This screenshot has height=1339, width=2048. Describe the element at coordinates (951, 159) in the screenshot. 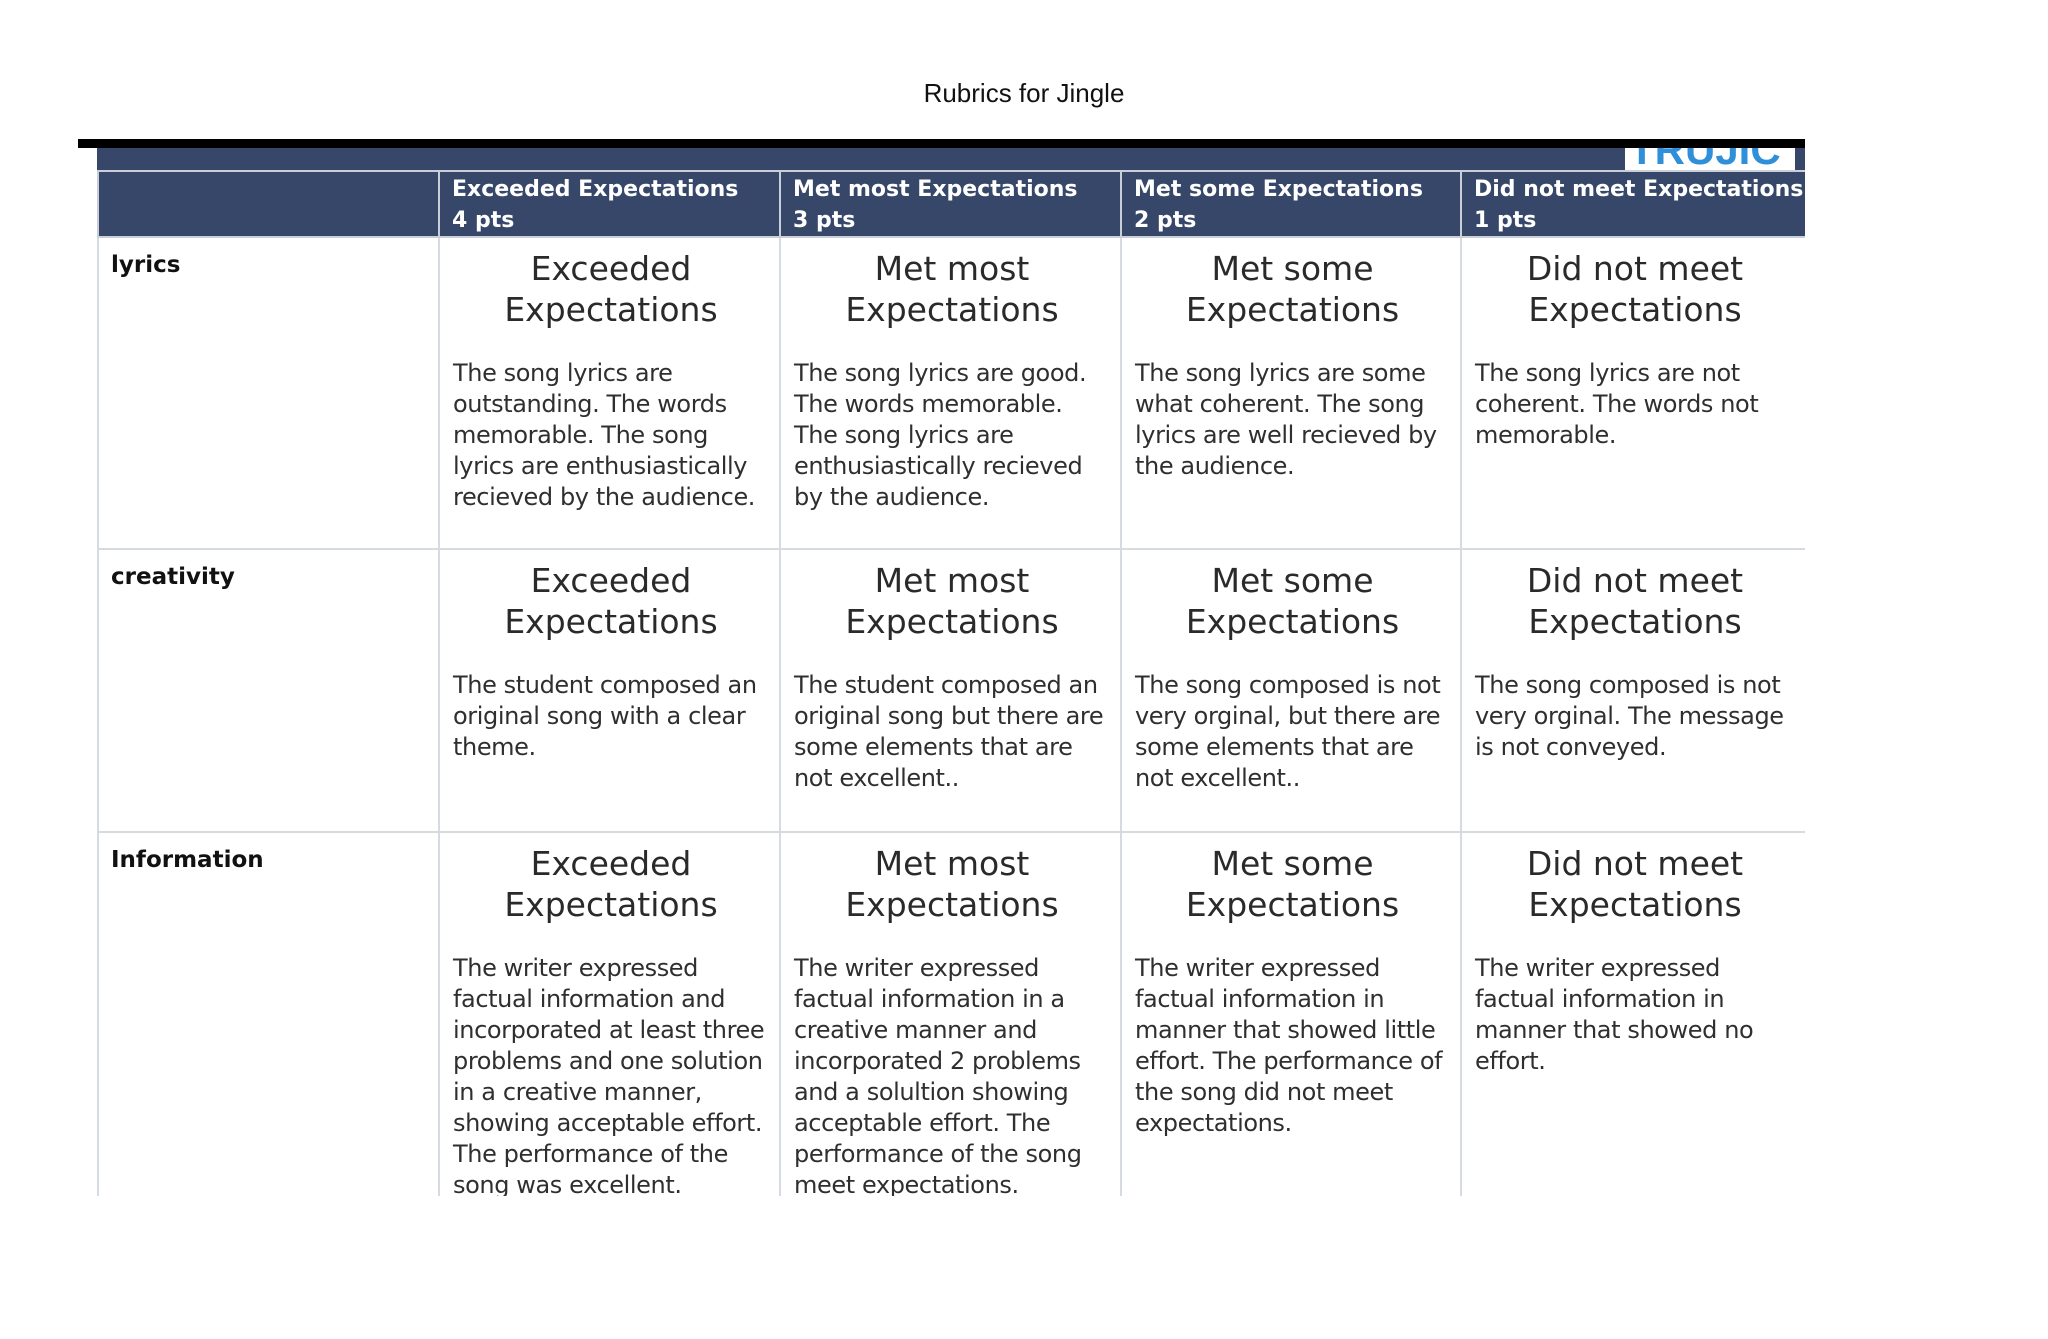

I see `header-band` at that location.